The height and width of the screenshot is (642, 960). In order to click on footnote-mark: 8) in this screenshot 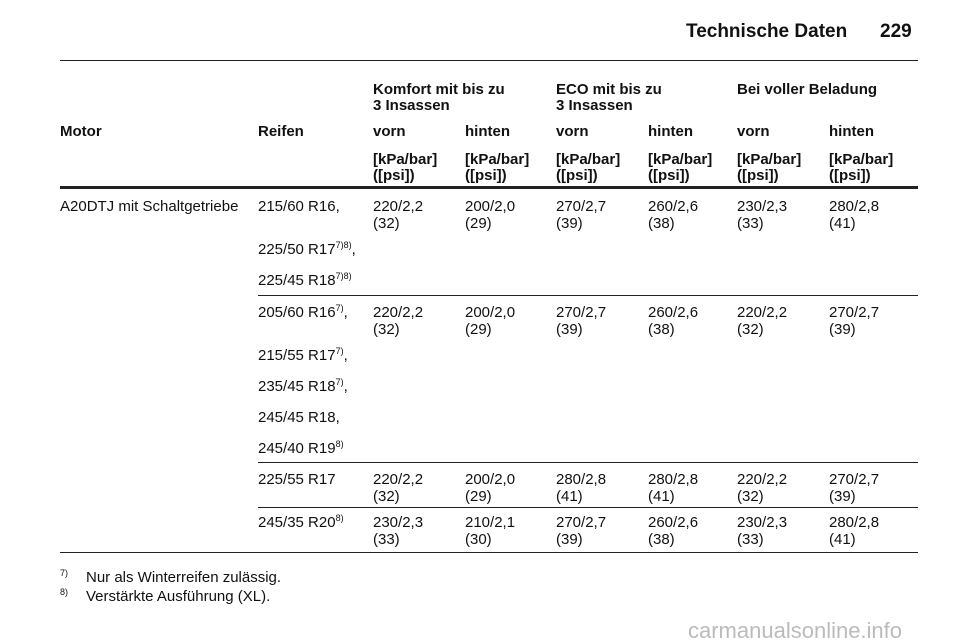, I will do `click(64, 592)`.